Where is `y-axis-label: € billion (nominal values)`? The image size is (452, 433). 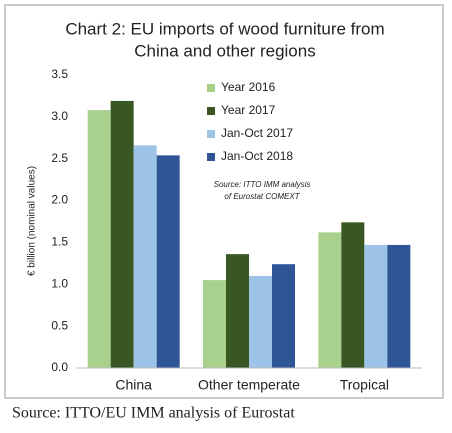
y-axis-label: € billion (nominal values) is located at coordinates (32, 221).